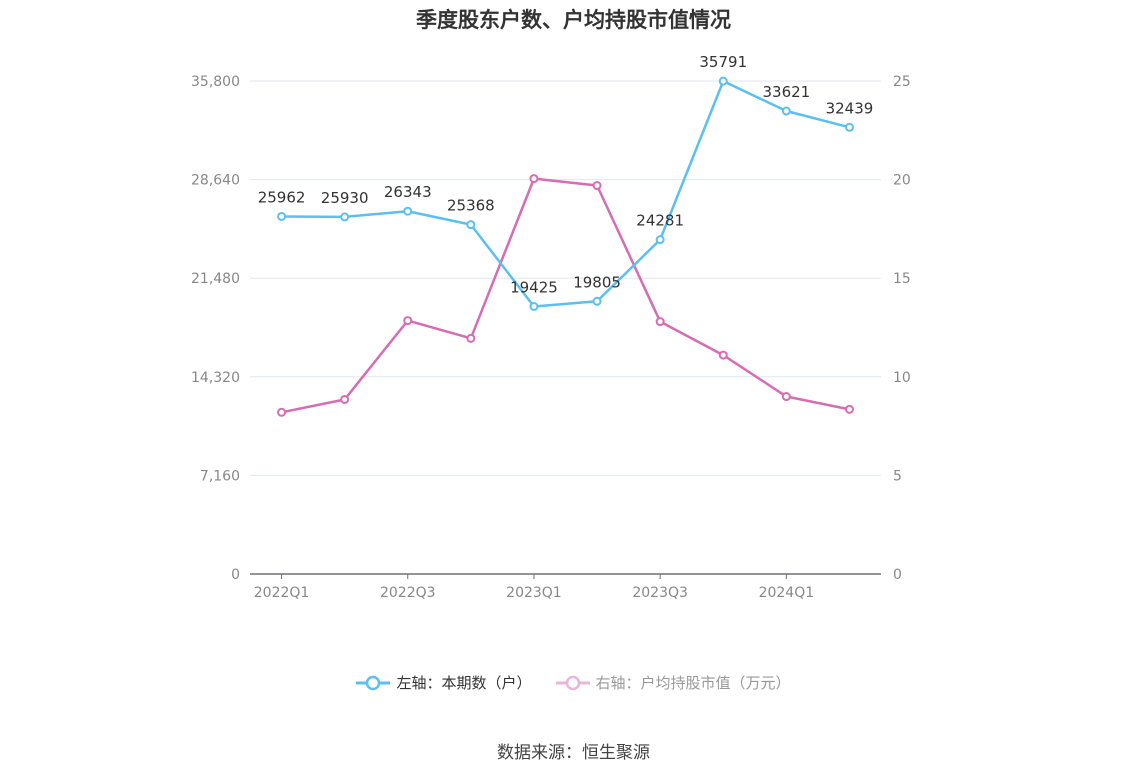 The image size is (1147, 776). I want to click on y-right-tick-label: 0, so click(897, 575).